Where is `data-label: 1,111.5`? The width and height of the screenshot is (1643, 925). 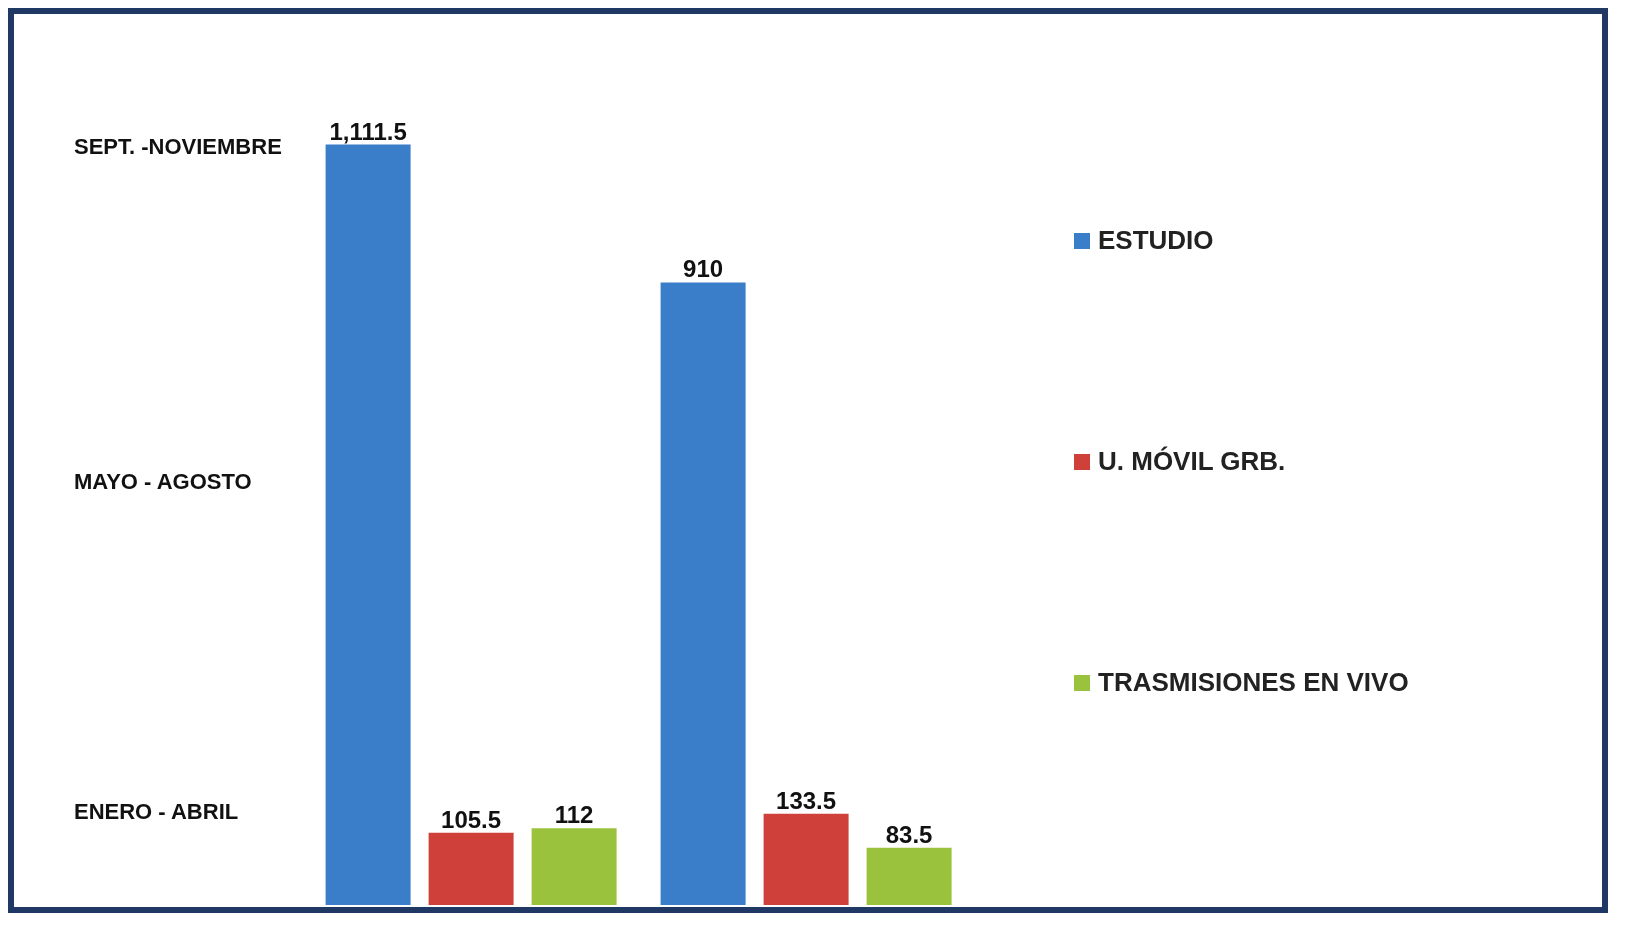 data-label: 1,111.5 is located at coordinates (368, 131).